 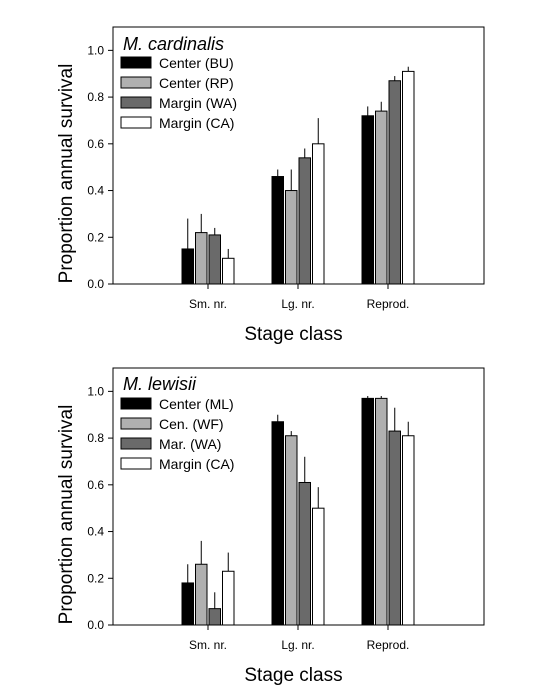 I want to click on legend-label: Mar. (WA), so click(x=190, y=444).